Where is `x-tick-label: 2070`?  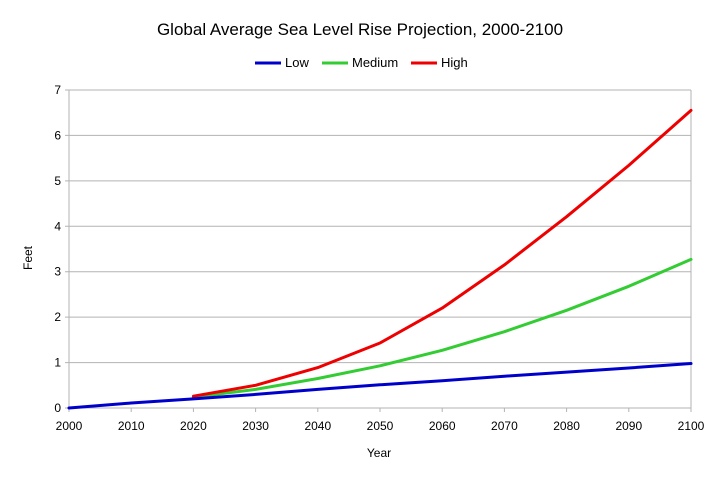
x-tick-label: 2070 is located at coordinates (504, 426).